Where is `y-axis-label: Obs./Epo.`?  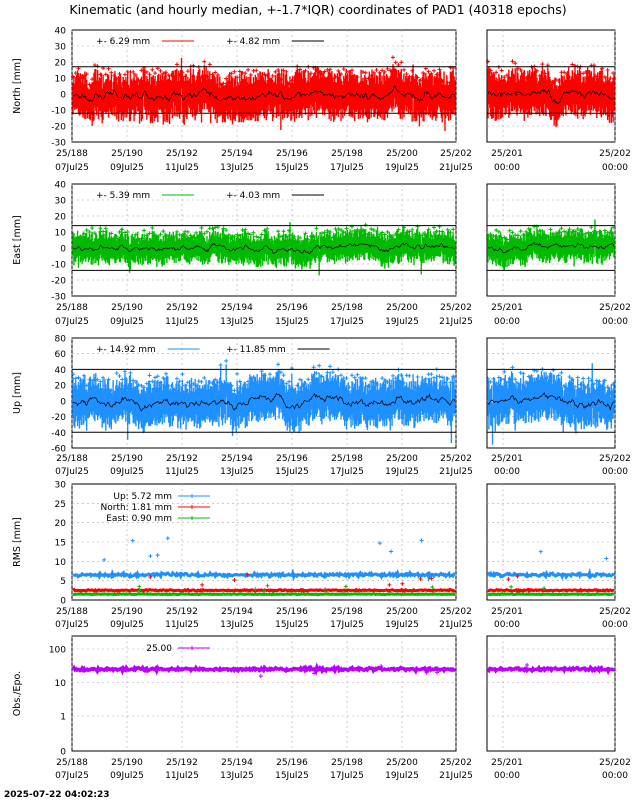 y-axis-label: Obs./Epo. is located at coordinates (17, 693).